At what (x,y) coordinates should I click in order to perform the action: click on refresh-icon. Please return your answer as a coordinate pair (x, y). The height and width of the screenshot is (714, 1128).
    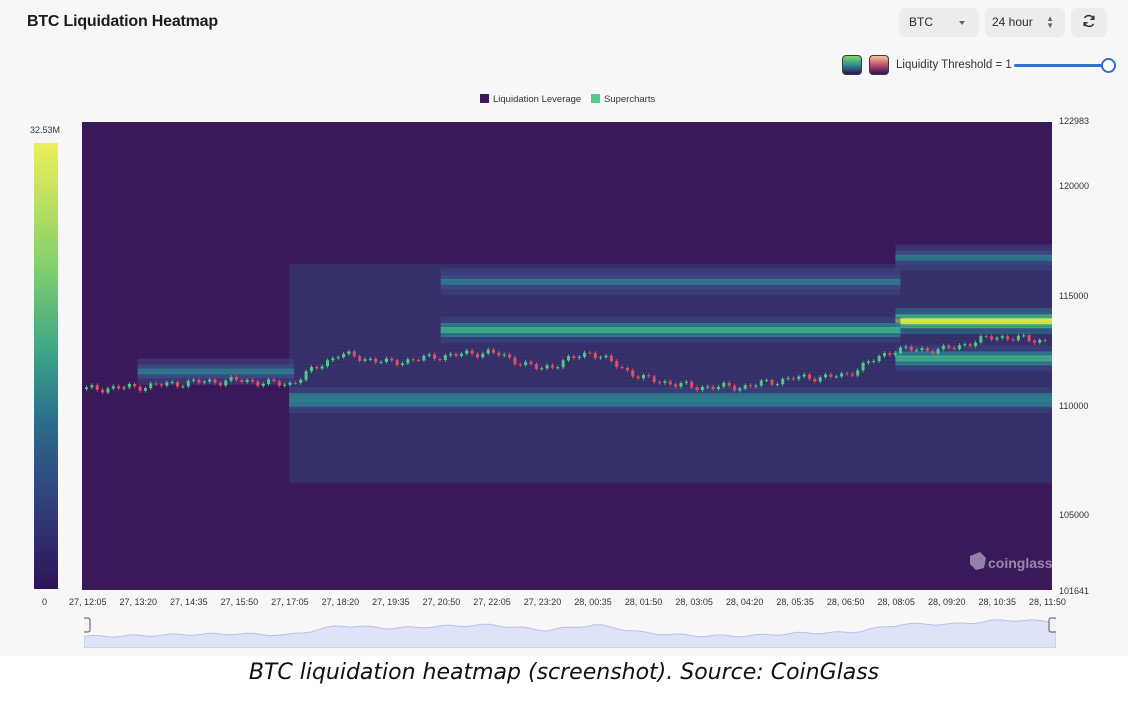
    Looking at the image, I should click on (1089, 21).